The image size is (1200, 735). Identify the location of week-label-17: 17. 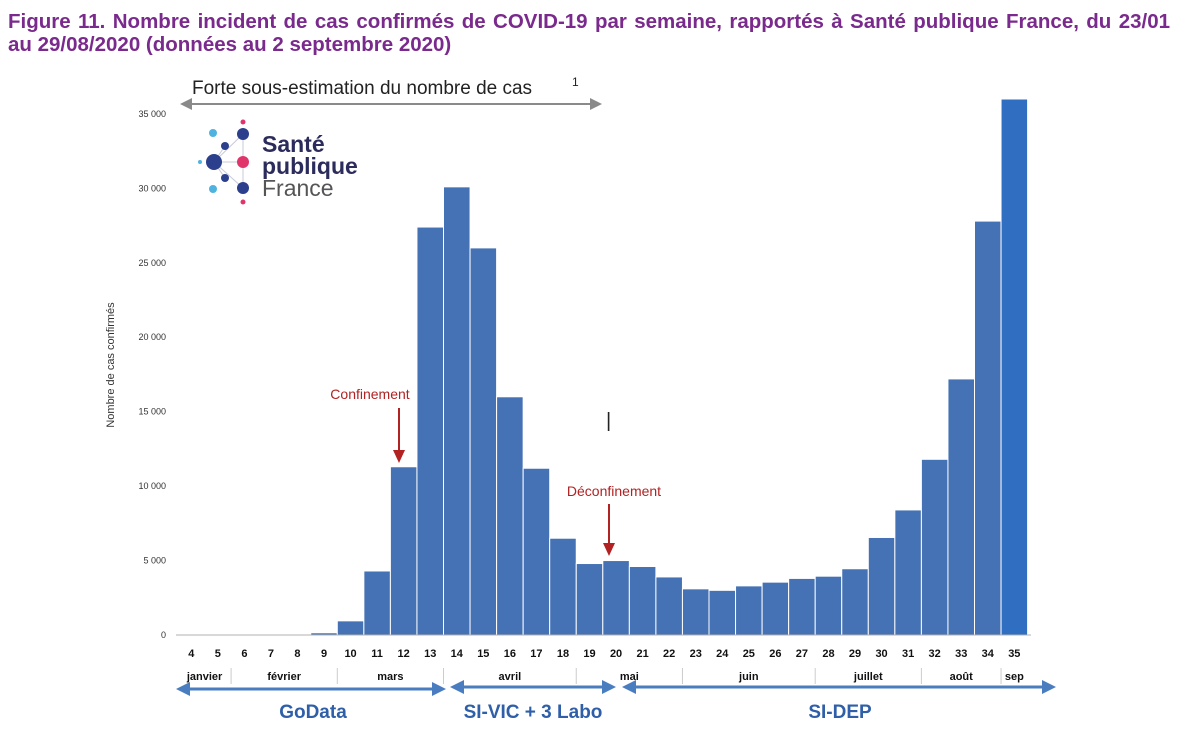
(536, 654).